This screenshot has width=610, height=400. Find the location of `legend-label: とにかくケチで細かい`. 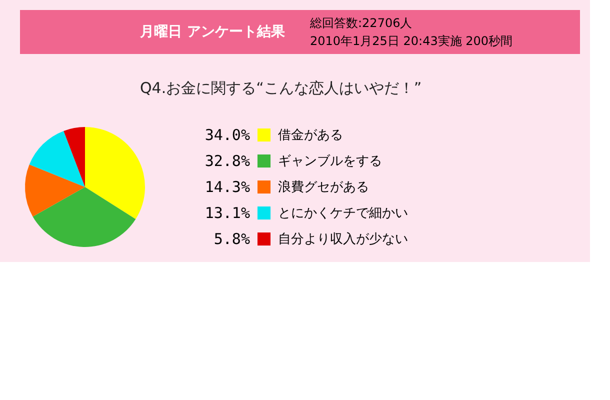

legend-label: とにかくケチで細かい is located at coordinates (343, 213).